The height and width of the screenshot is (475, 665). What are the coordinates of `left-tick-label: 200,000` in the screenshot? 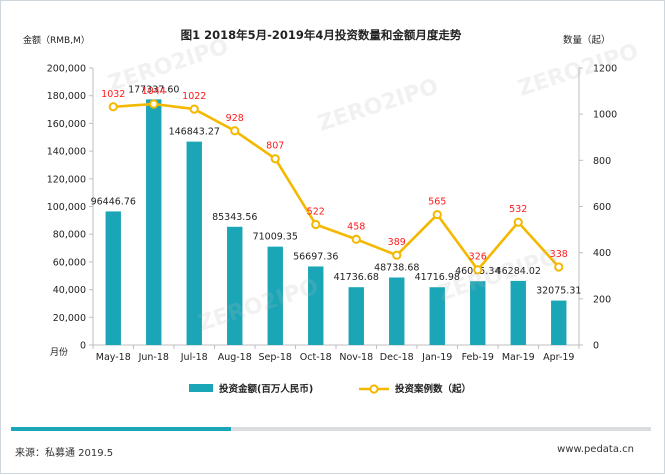 It's located at (66, 69).